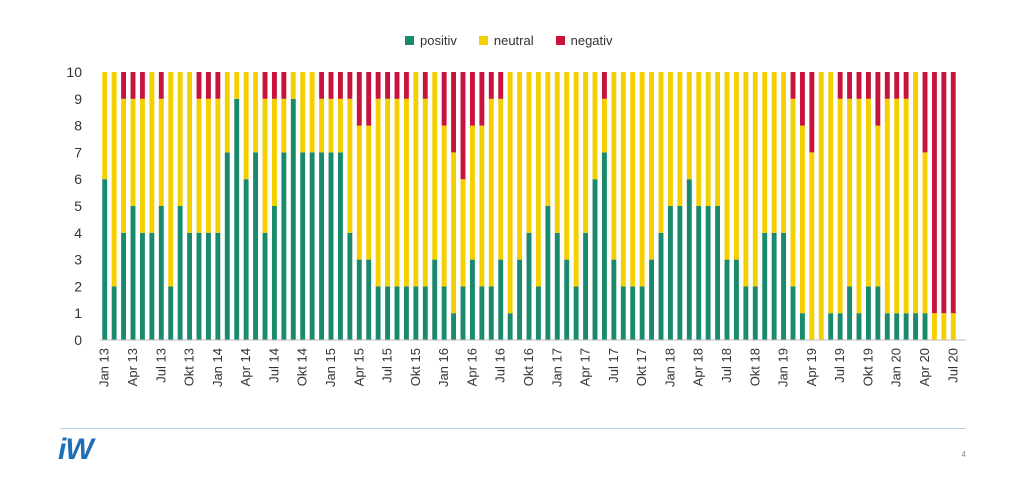 The image size is (1024, 480). What do you see at coordinates (443, 367) in the screenshot?
I see `x-tick-label: Jan 16` at bounding box center [443, 367].